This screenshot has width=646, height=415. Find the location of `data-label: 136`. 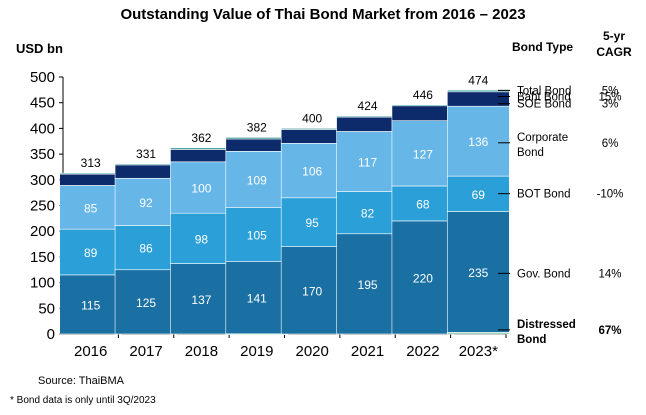

data-label: 136 is located at coordinates (478, 142).